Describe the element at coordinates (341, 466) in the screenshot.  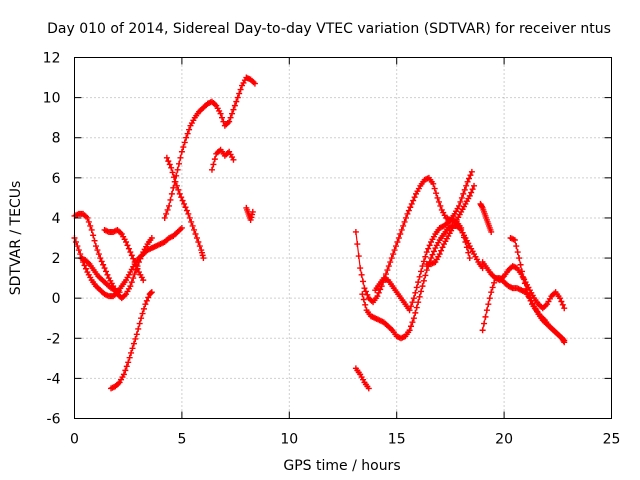
I see `x-axis-label: GPS time / hours` at that location.